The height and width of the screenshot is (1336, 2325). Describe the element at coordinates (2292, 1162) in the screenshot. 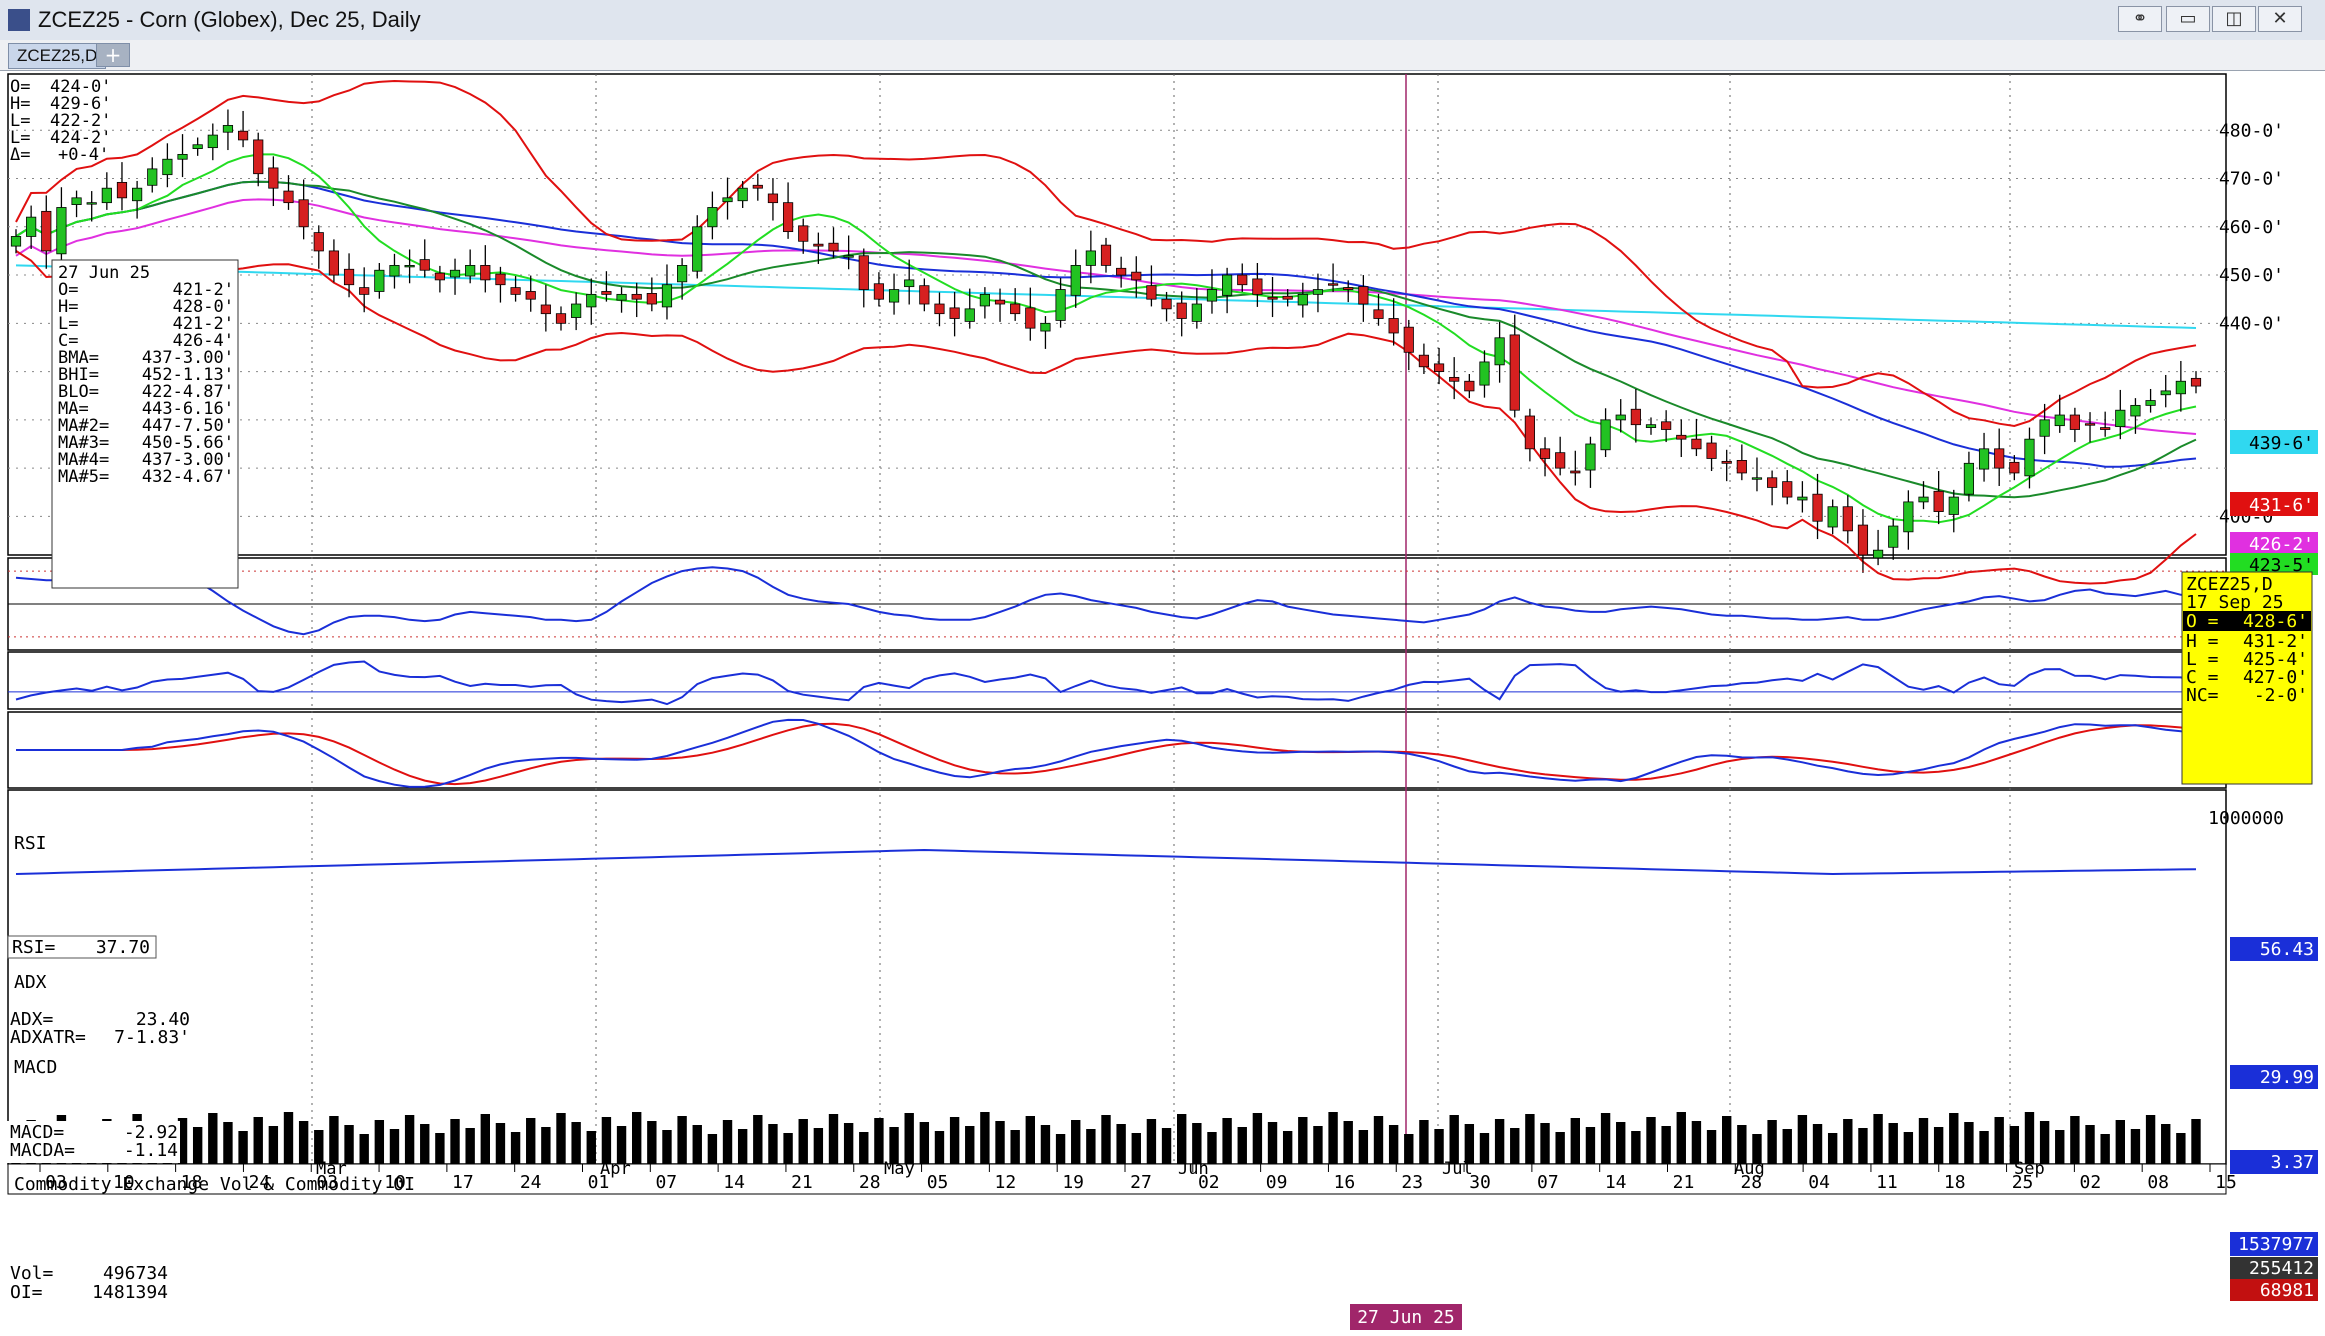

I see `tag-macd: 3.37` at that location.